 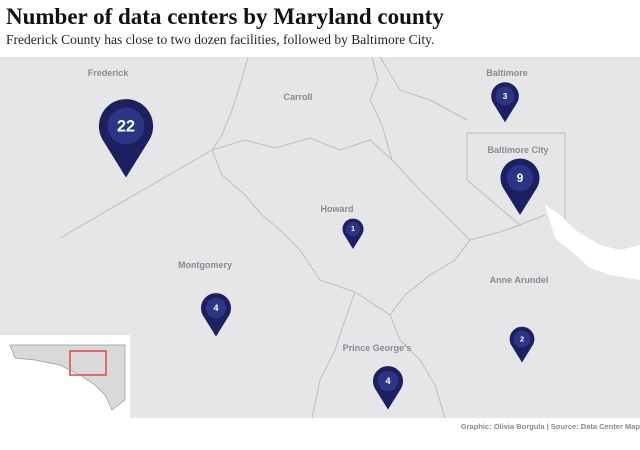 I want to click on pin-count: 2, so click(x=522, y=338).